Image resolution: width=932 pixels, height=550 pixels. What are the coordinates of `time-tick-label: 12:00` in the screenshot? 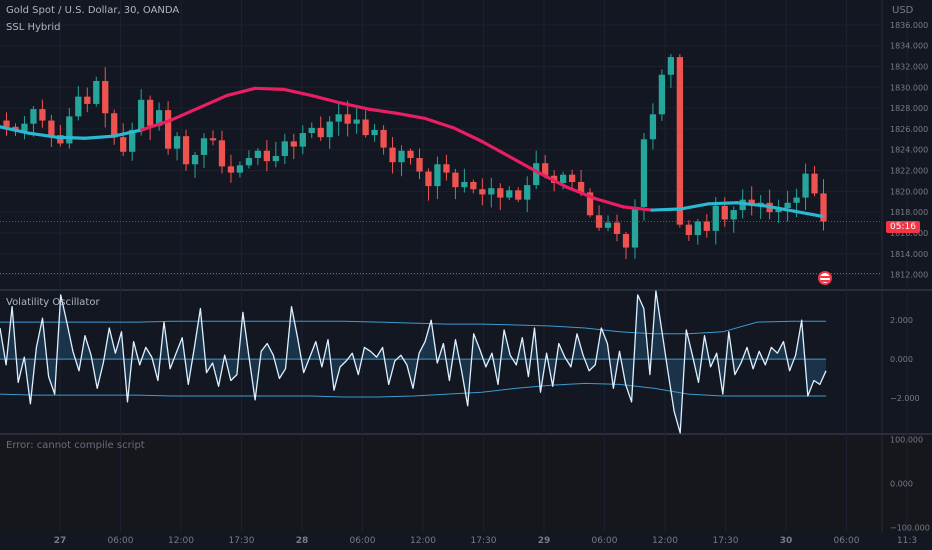 It's located at (423, 541).